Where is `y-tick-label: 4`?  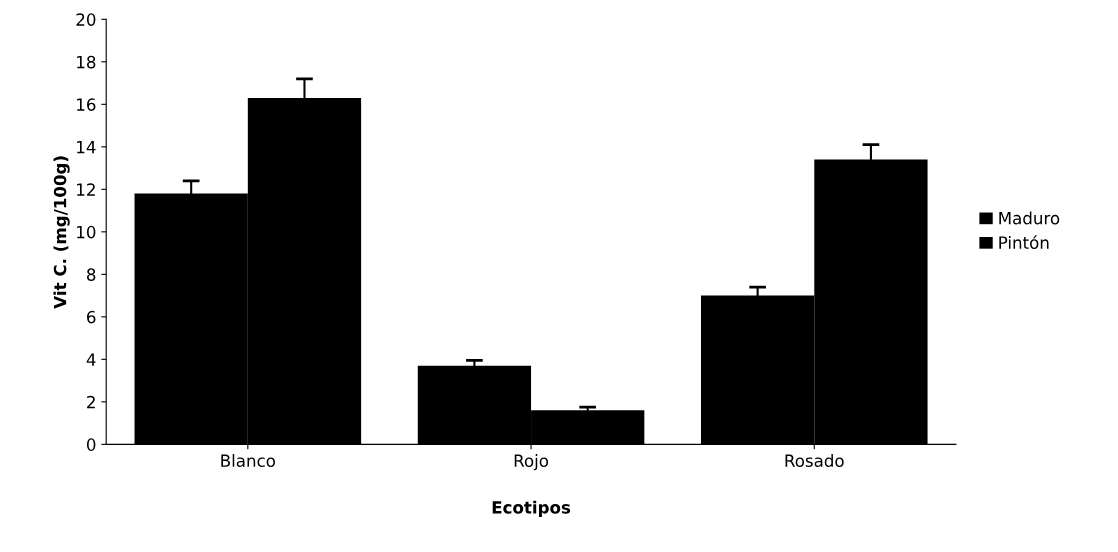 y-tick-label: 4 is located at coordinates (91, 359).